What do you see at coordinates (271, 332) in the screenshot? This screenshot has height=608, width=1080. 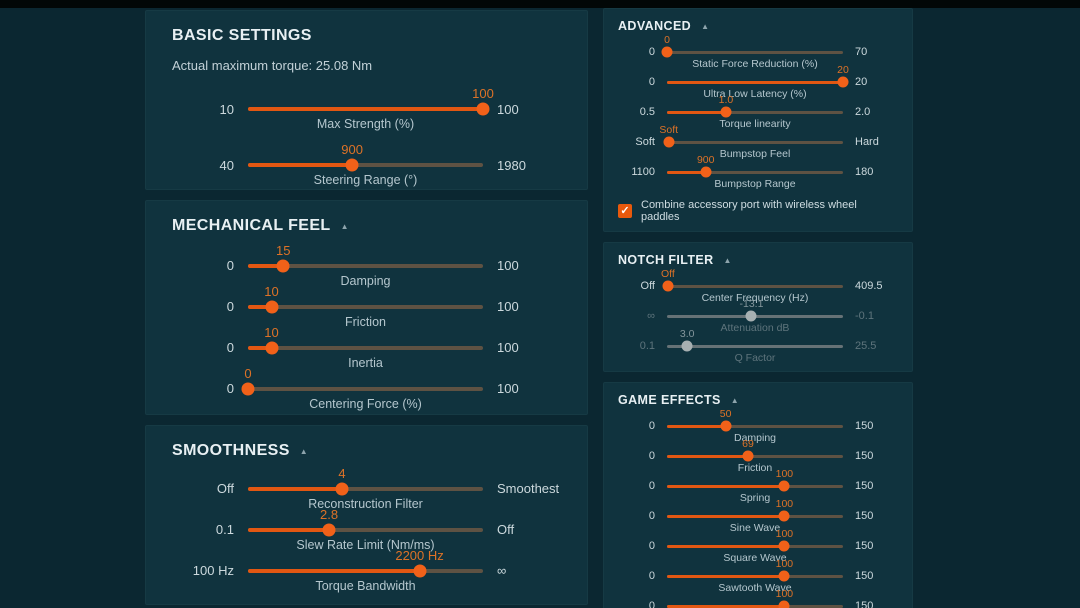 I see `slider-value-label: 10` at bounding box center [271, 332].